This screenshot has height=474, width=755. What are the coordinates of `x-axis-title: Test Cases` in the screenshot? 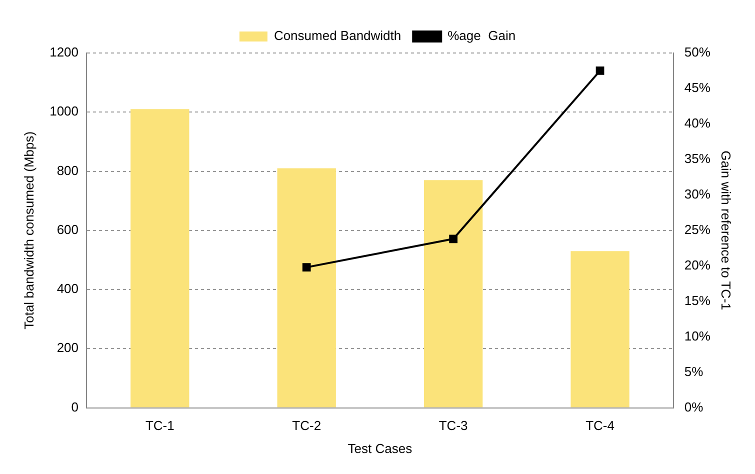 It's located at (380, 448).